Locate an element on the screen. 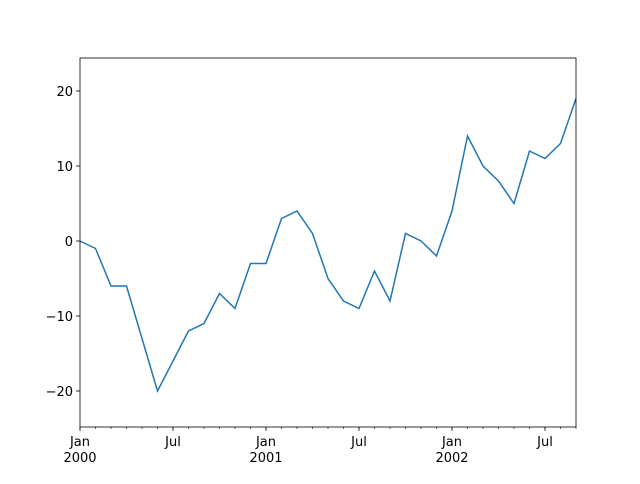 The height and width of the screenshot is (484, 640). x-tick-label: Jan 2000 is located at coordinates (79, 450).